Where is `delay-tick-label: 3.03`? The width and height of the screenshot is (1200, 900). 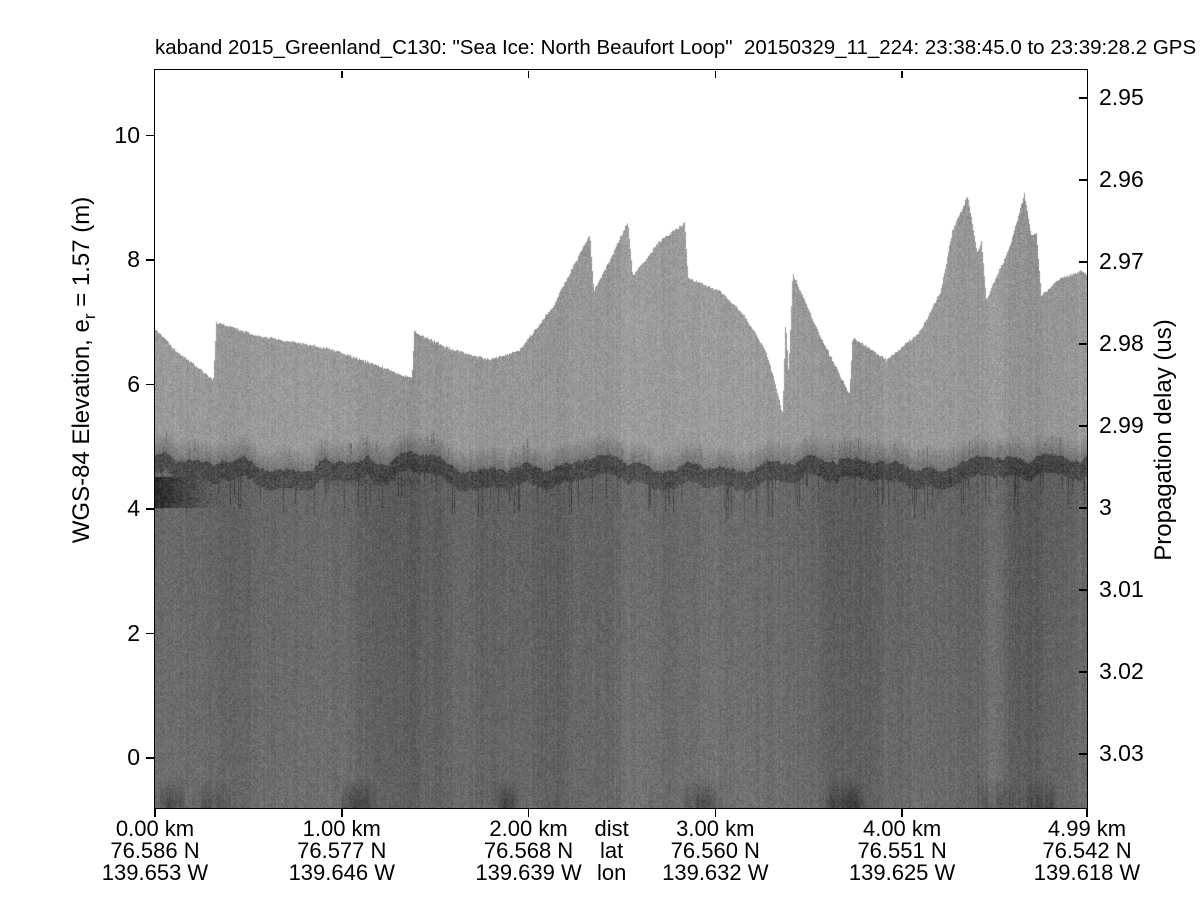 delay-tick-label: 3.03 is located at coordinates (1121, 753).